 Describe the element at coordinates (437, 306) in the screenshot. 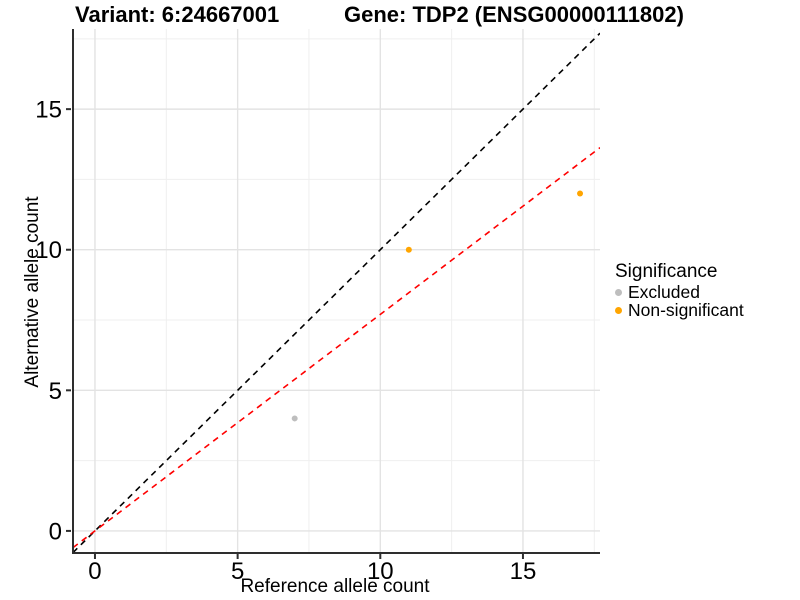

I see `points-layer` at that location.